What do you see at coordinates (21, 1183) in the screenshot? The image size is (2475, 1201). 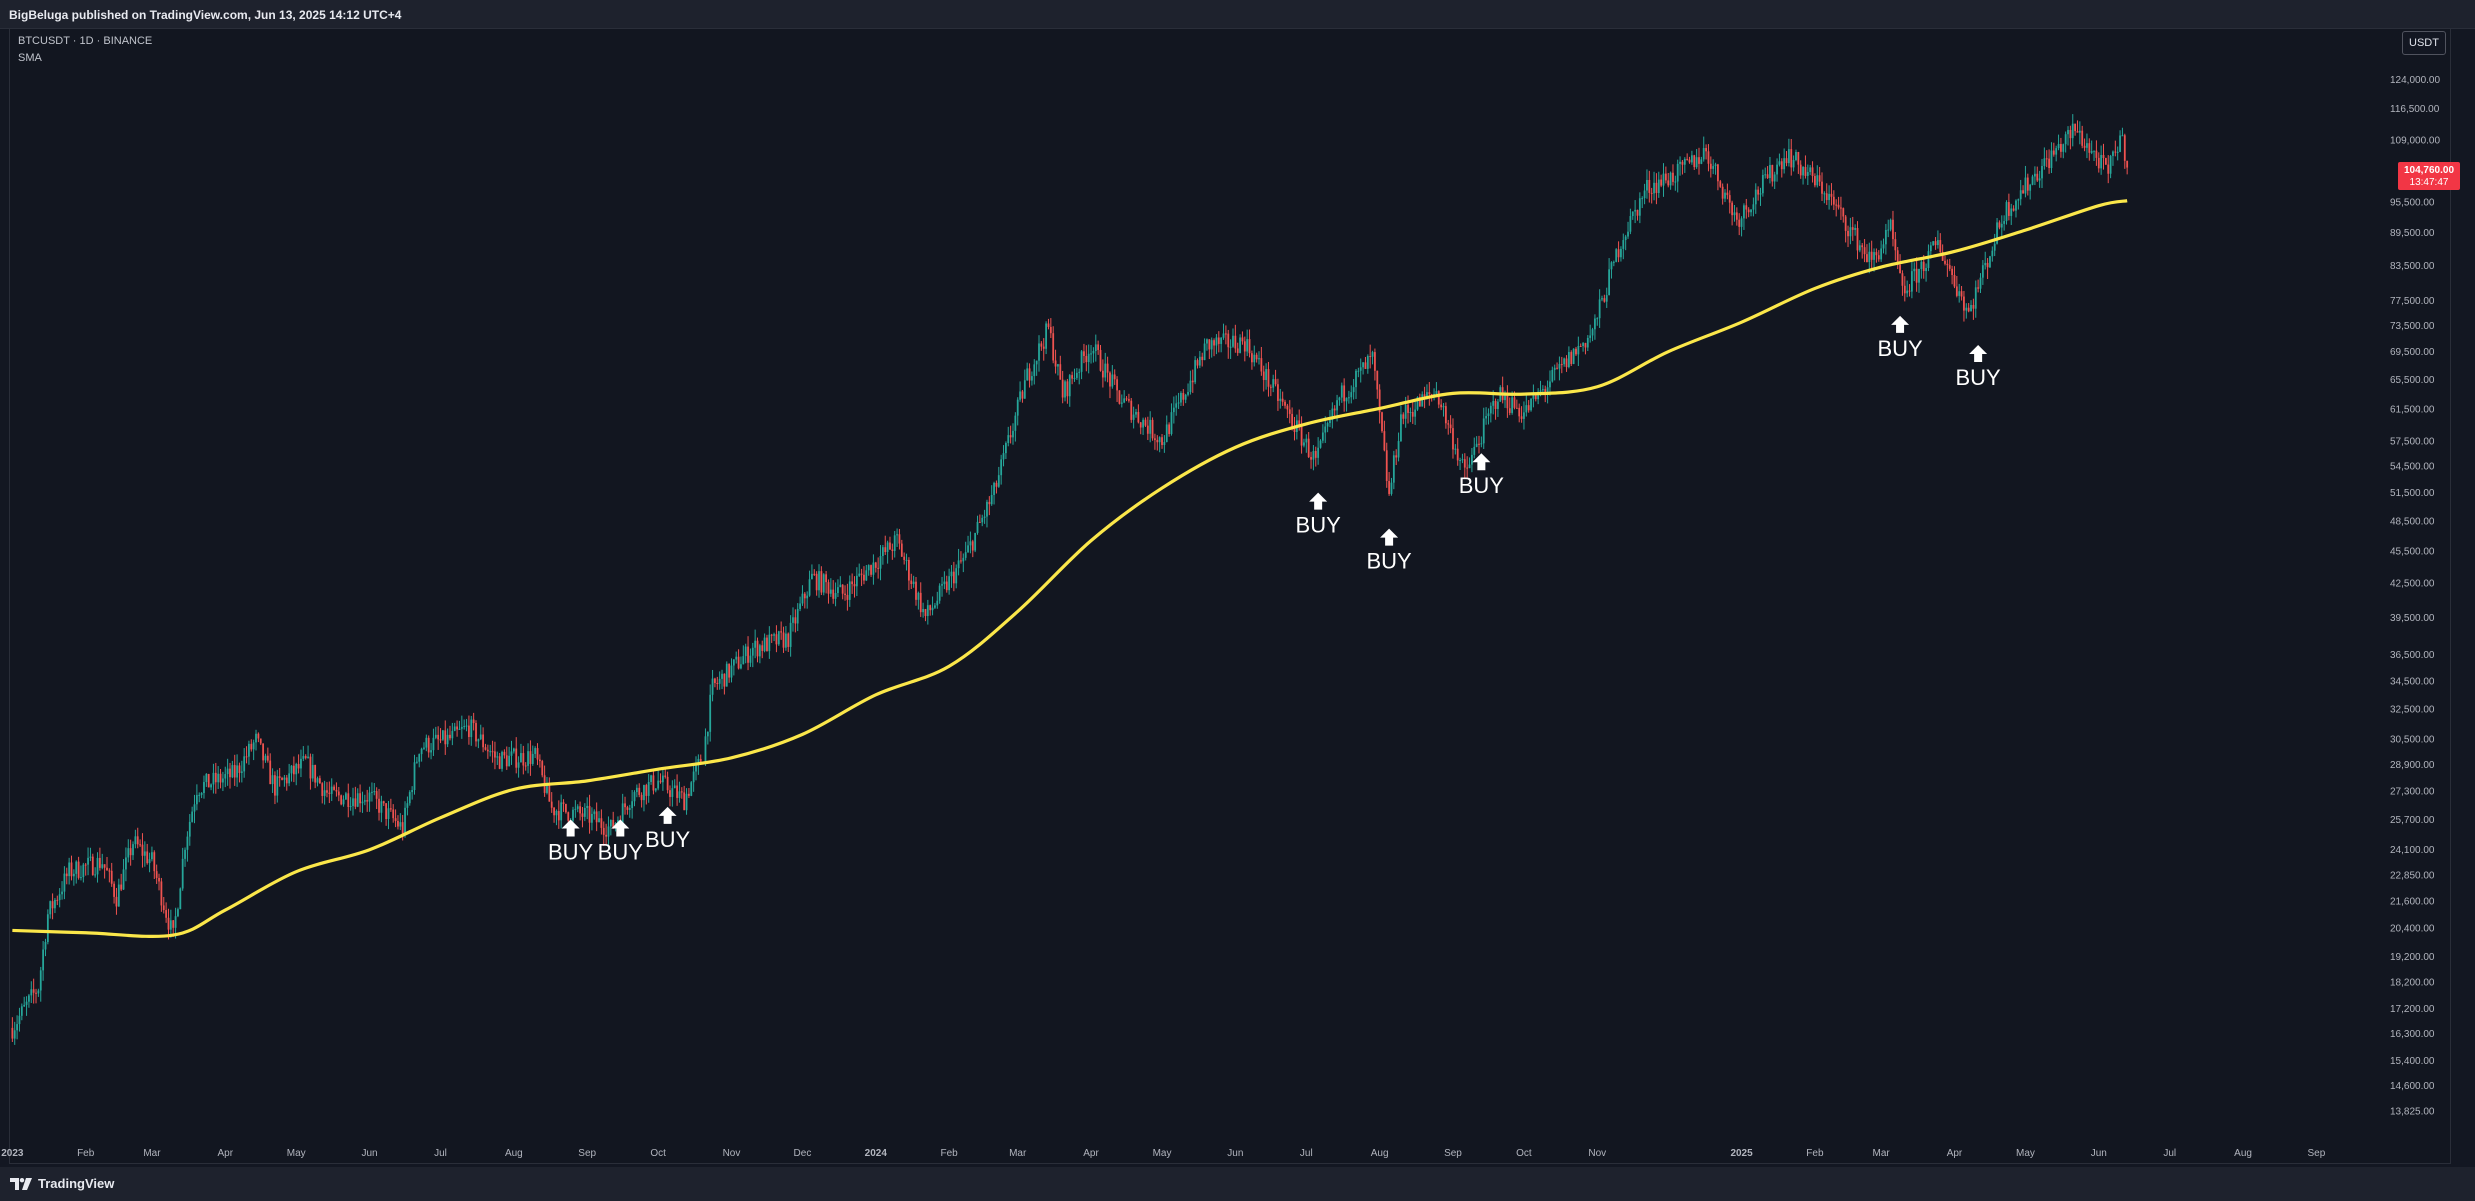 I see `tradingview-logo-icon` at bounding box center [21, 1183].